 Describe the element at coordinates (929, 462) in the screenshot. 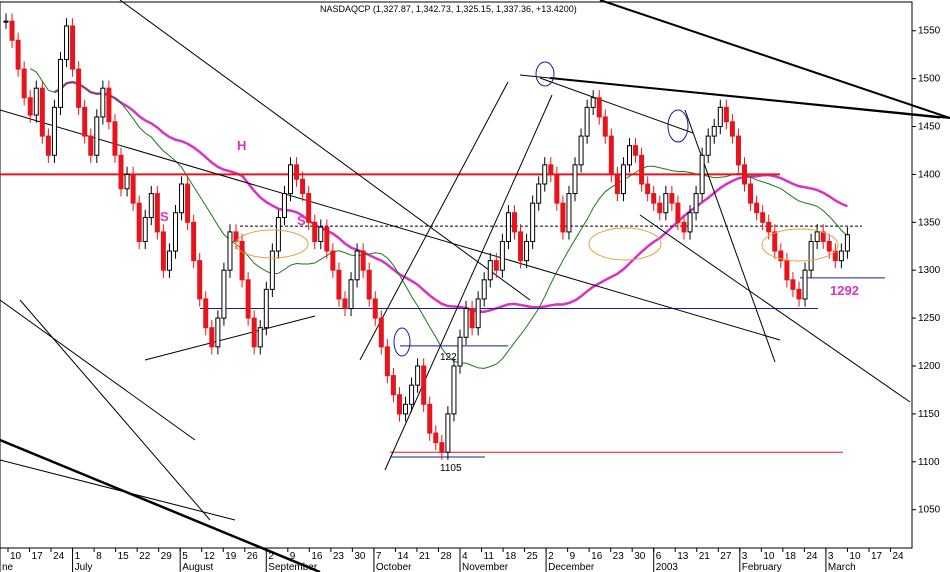

I see `y-tick-label: 1100` at that location.